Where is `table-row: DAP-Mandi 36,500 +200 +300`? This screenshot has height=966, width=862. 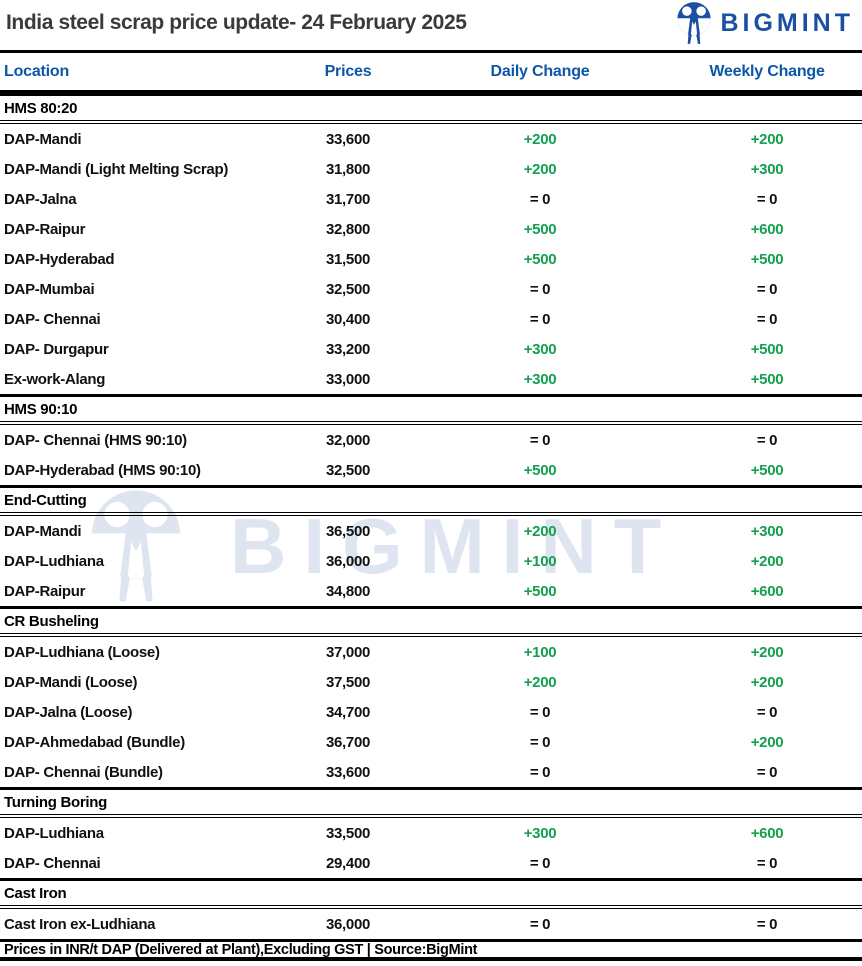
table-row: DAP-Mandi 36,500 +200 +300 is located at coordinates (431, 531).